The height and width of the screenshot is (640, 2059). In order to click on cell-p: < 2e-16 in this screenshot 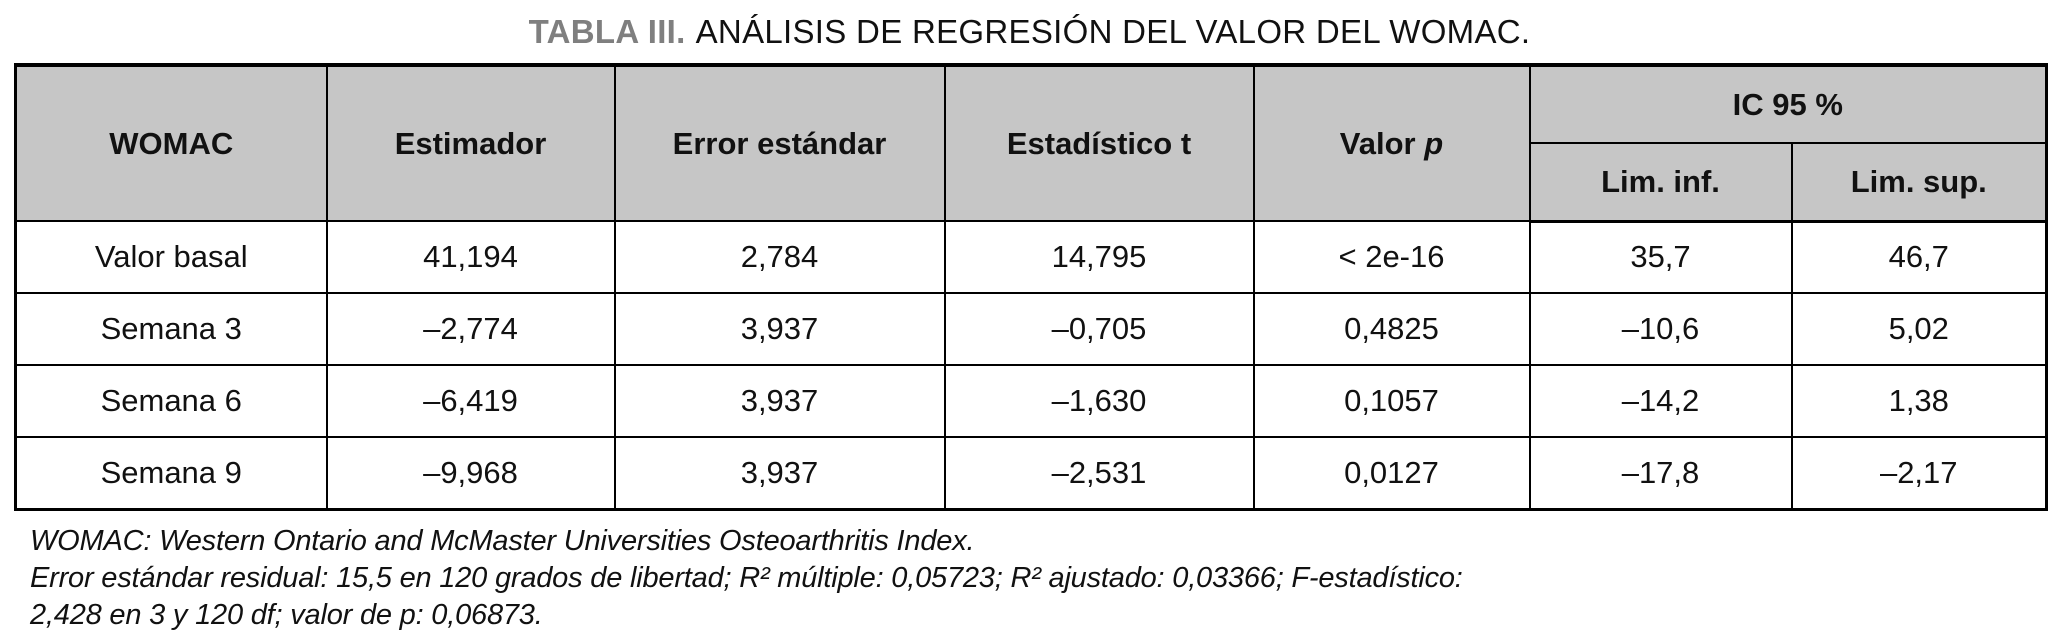, I will do `click(1391, 257)`.